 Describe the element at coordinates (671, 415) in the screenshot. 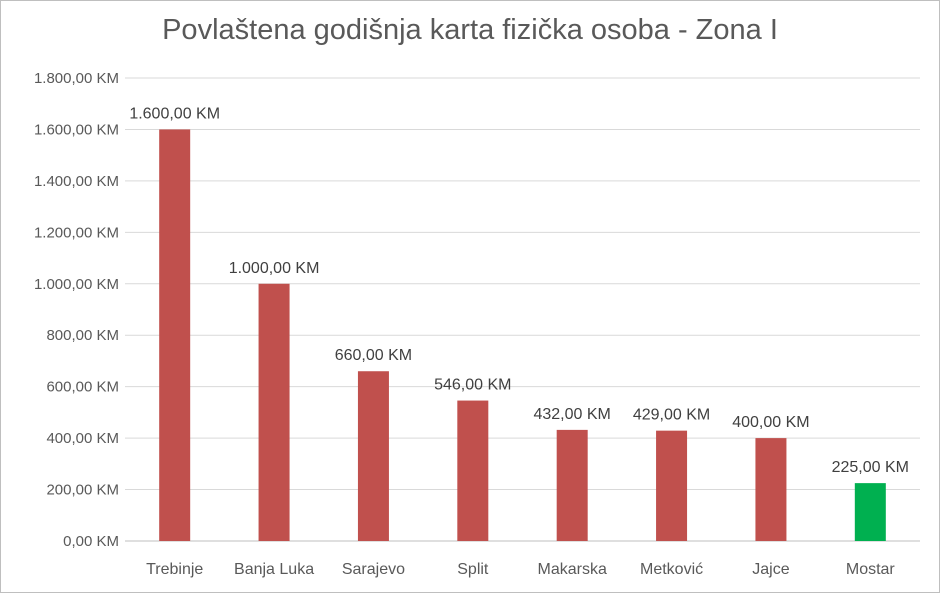

I see `data-label: 429,00 KM` at that location.